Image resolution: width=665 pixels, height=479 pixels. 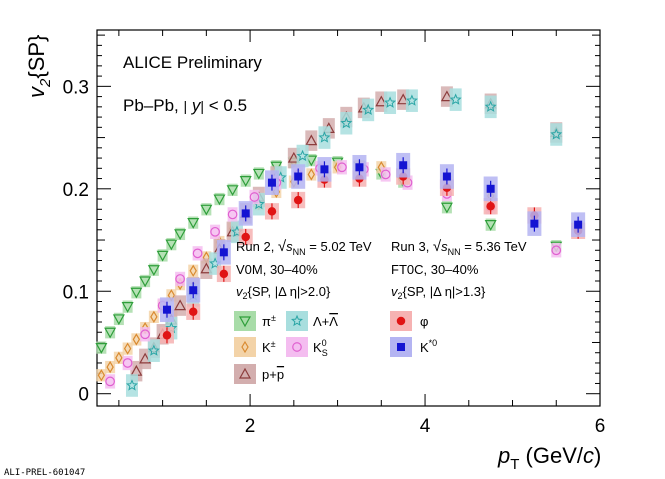 What do you see at coordinates (83, 395) in the screenshot?
I see `y-tick-label: 0` at bounding box center [83, 395].